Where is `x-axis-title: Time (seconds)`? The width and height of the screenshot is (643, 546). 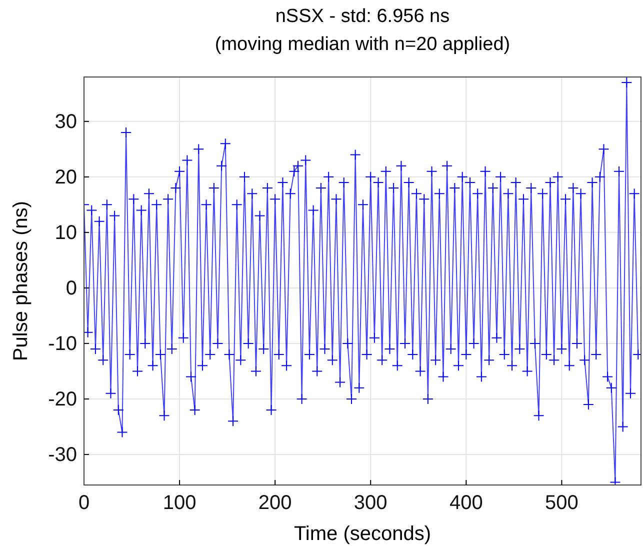
x-axis-title: Time (seconds) is located at coordinates (363, 534).